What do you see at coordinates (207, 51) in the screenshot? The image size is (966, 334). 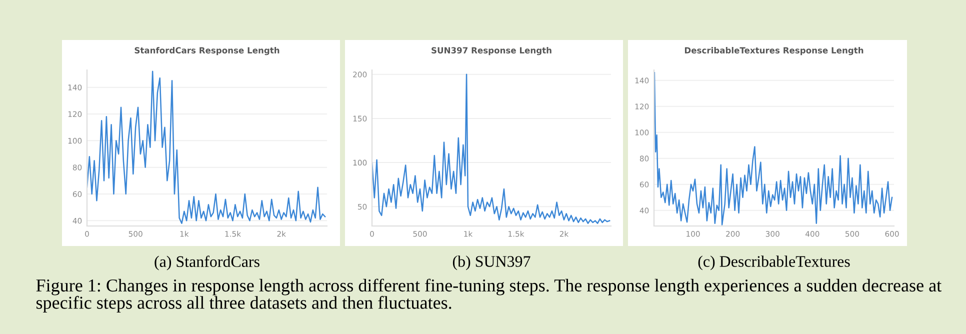 I see `chart-title: StanfordCars Response Length` at bounding box center [207, 51].